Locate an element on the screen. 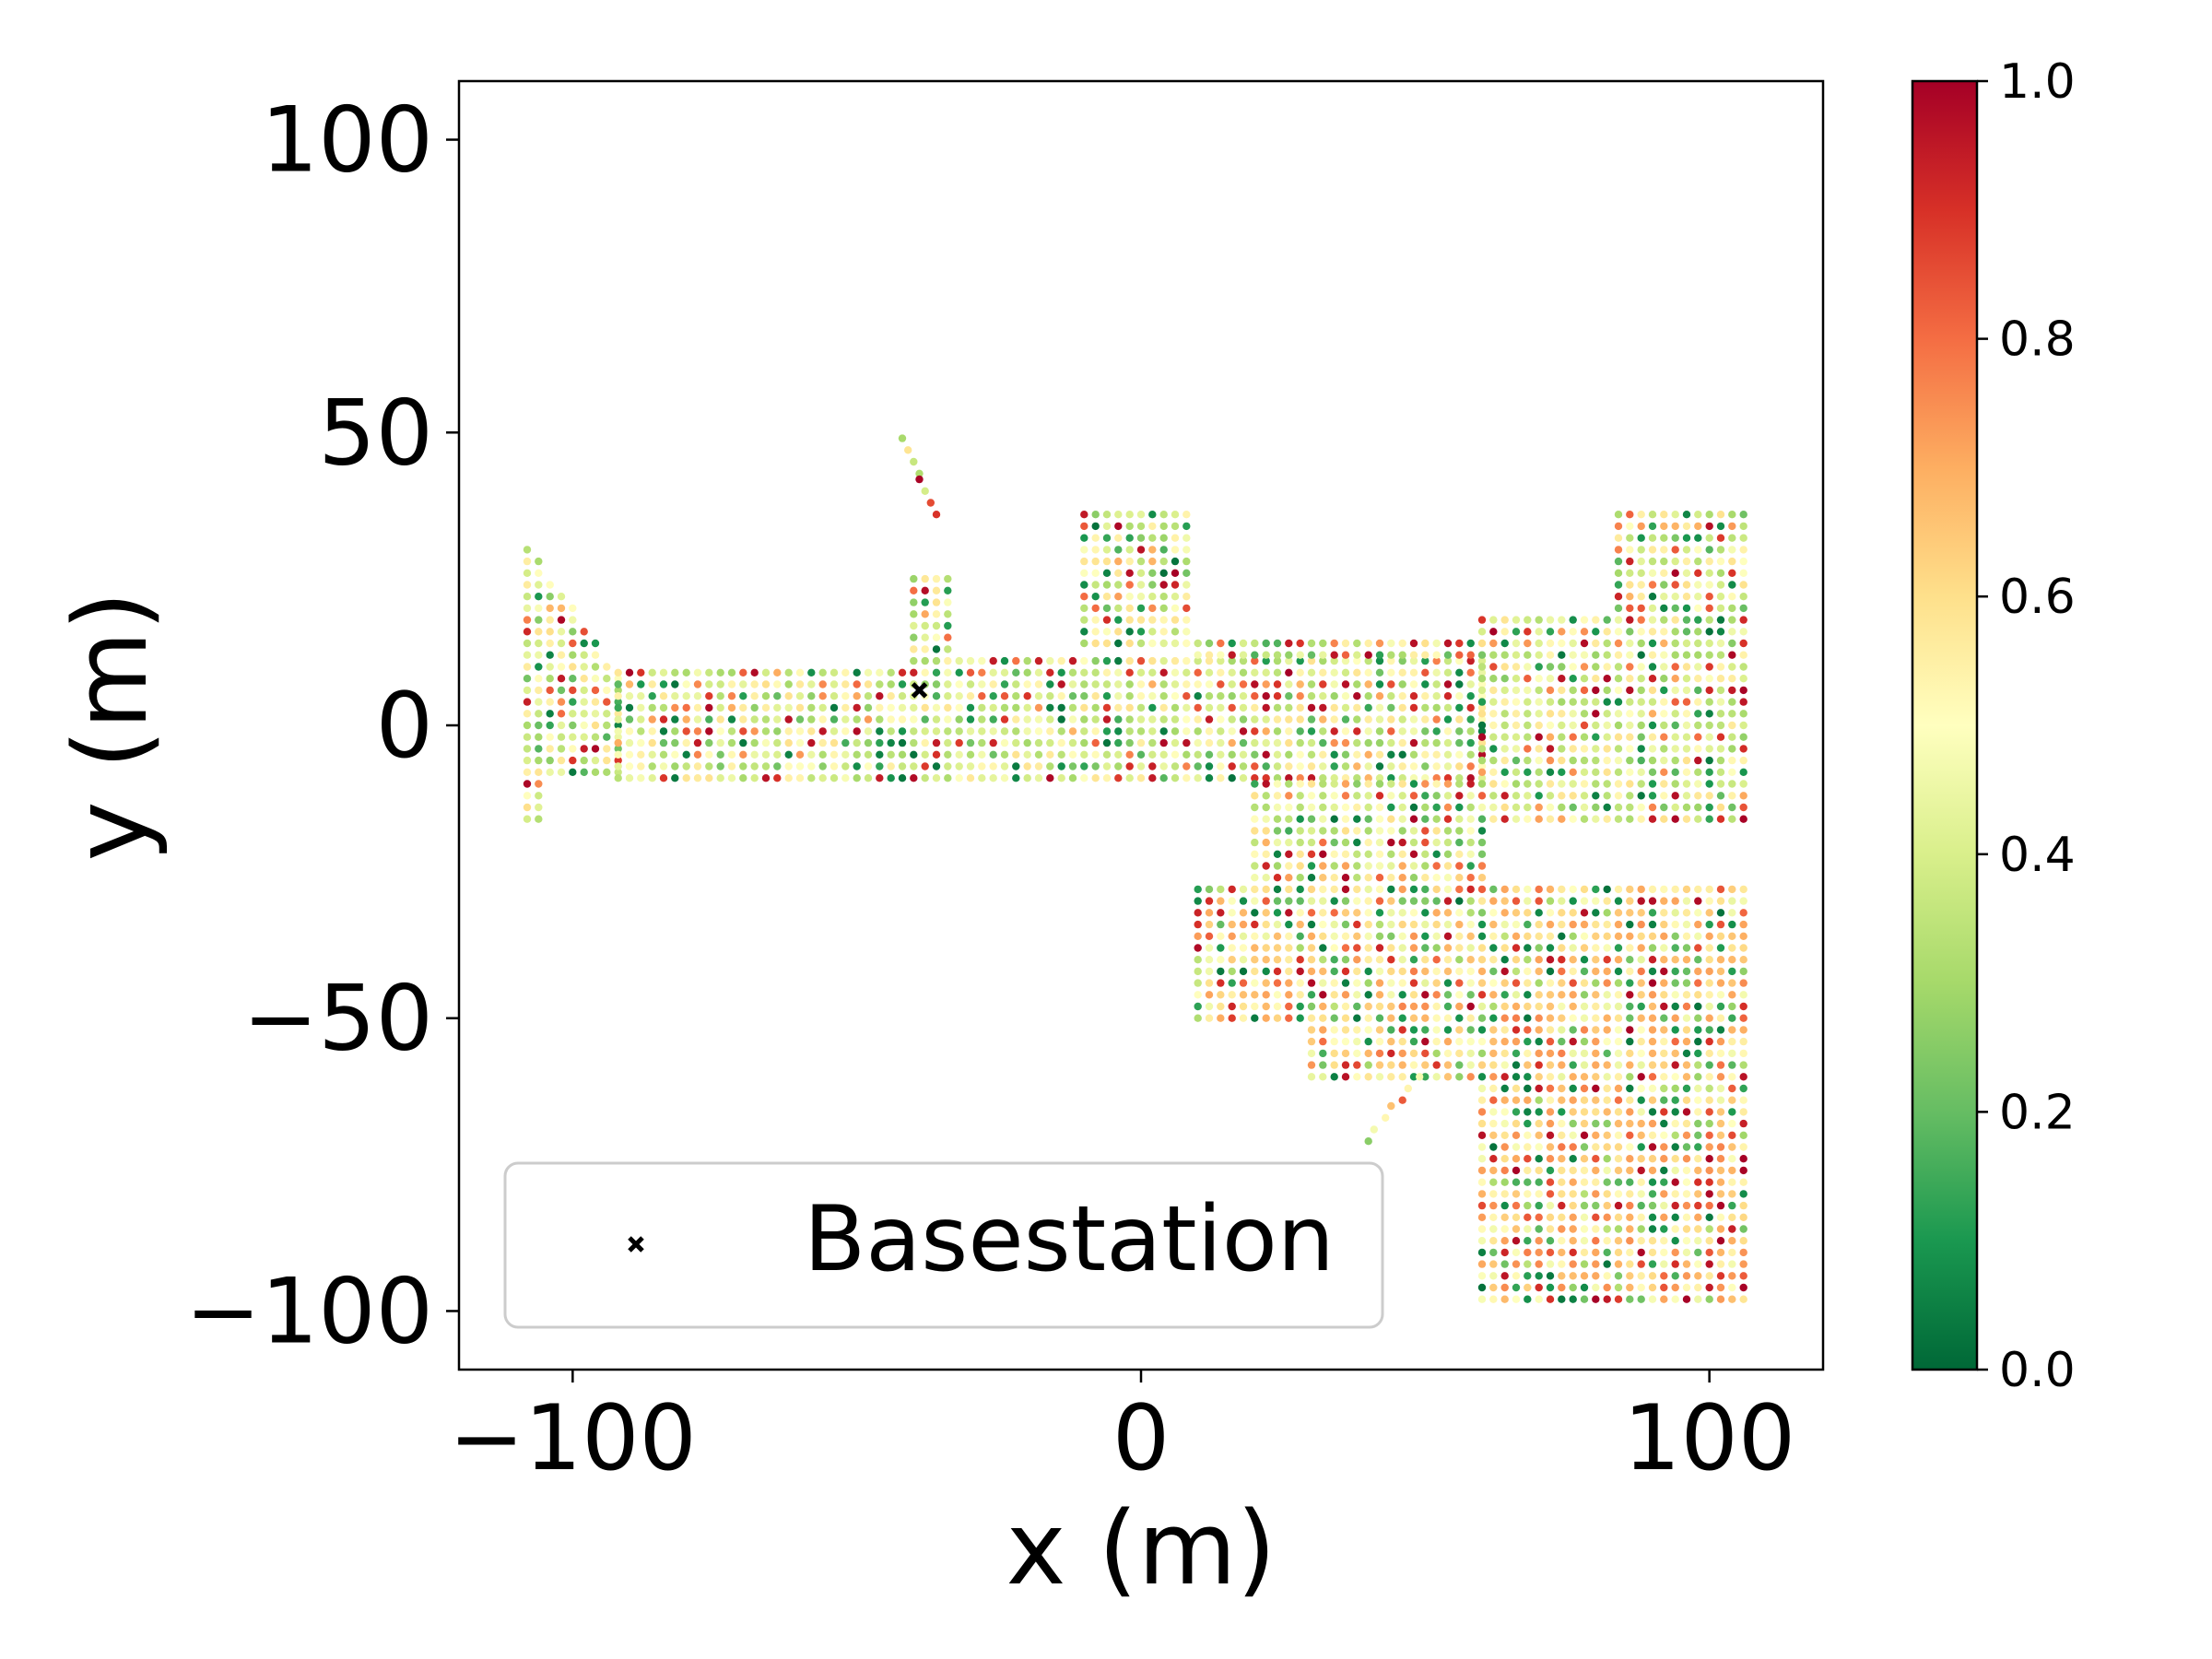 The width and height of the screenshot is (2212, 1659). colorbar-frame is located at coordinates (1945, 725).